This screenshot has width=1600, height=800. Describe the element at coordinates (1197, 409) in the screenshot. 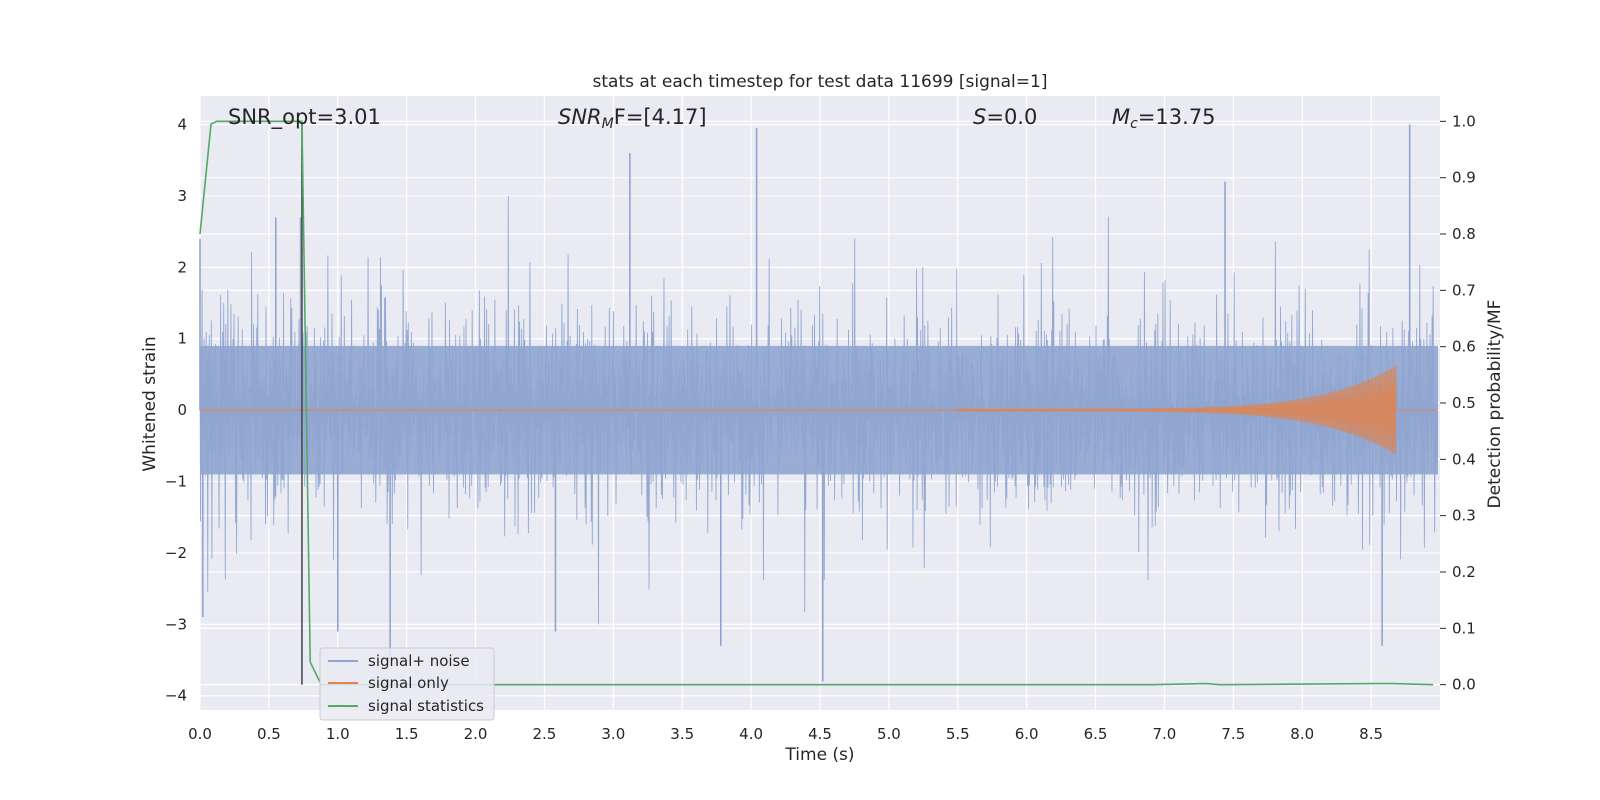

I see `chirp-trace` at that location.